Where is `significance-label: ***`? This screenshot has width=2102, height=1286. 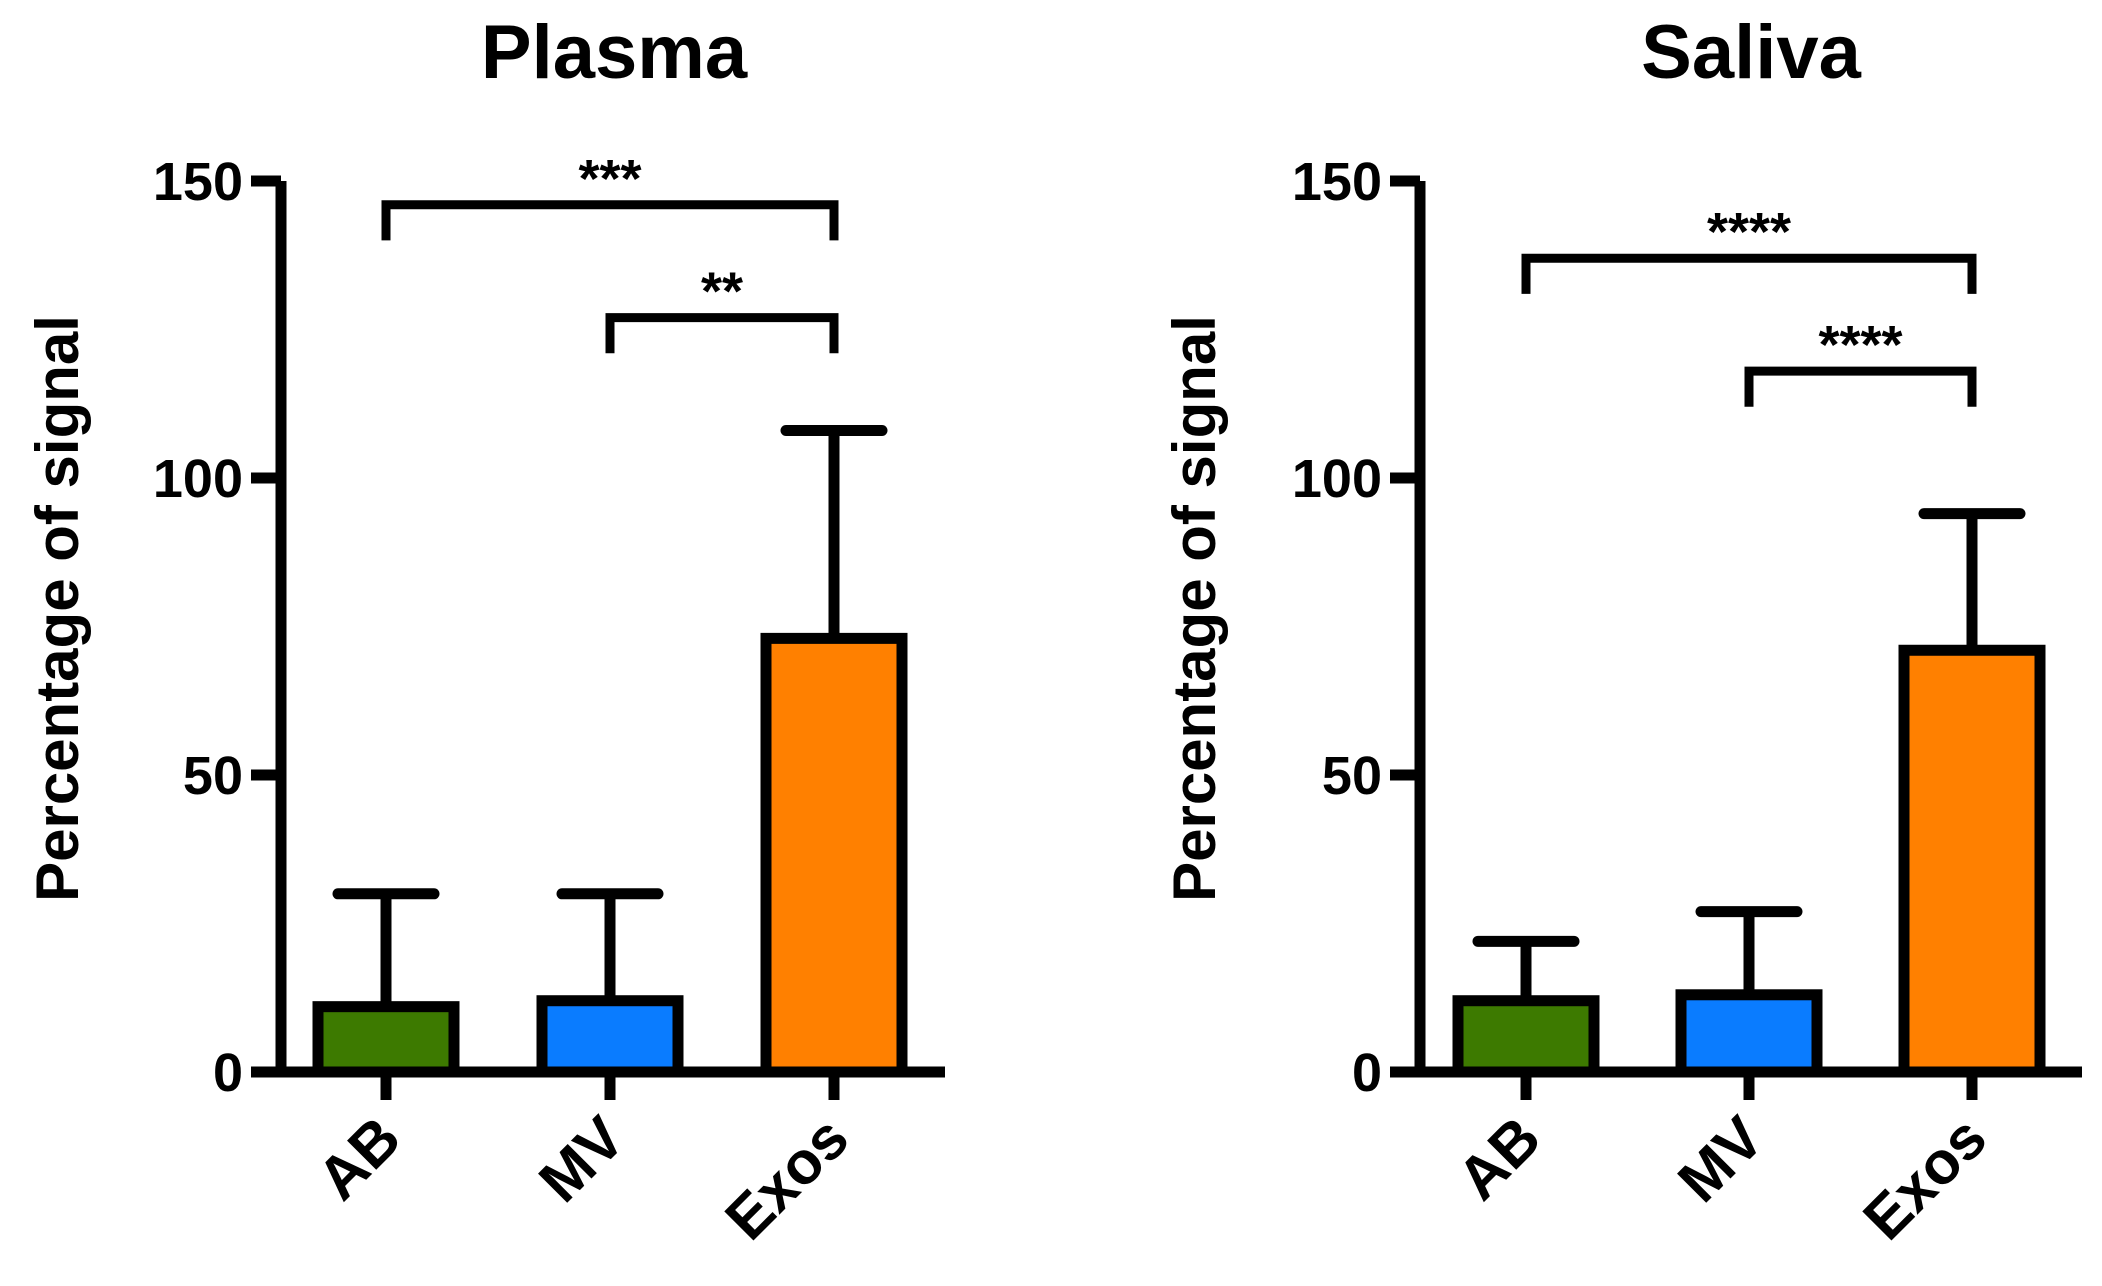
significance-label: *** is located at coordinates (609, 179).